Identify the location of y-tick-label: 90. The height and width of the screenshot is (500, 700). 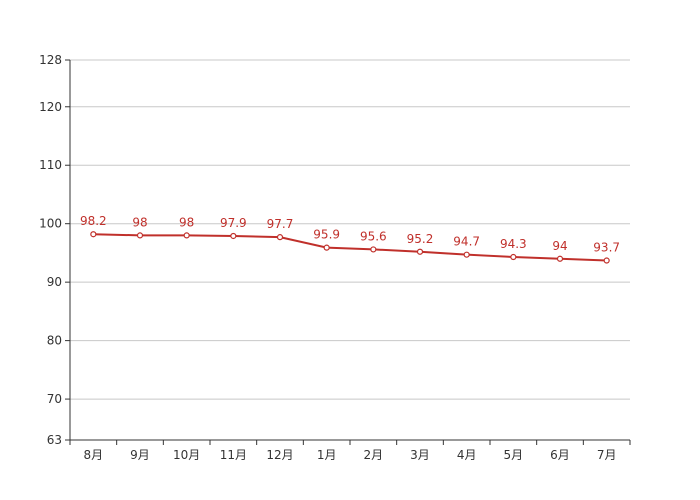
(54, 282).